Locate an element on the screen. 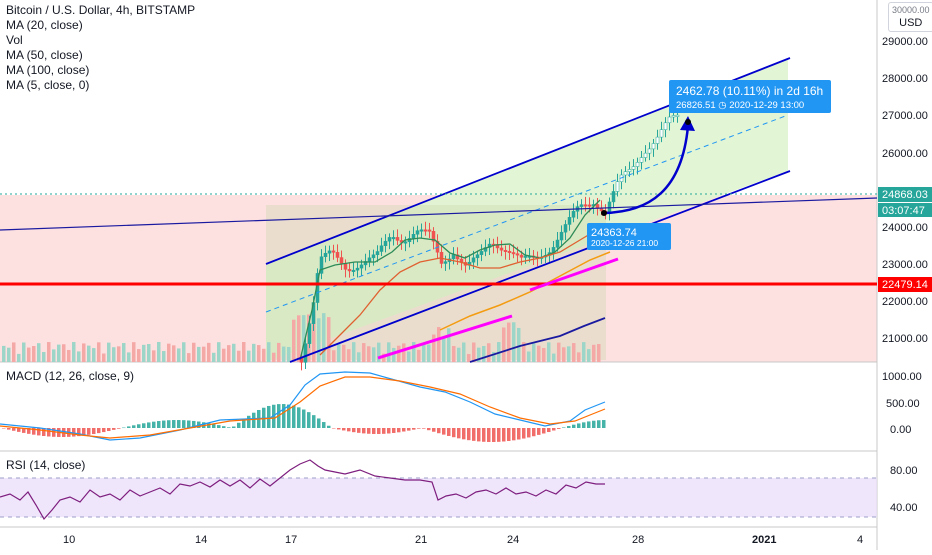 This screenshot has width=932, height=555. rsi-tick: 80.00 is located at coordinates (904, 471).